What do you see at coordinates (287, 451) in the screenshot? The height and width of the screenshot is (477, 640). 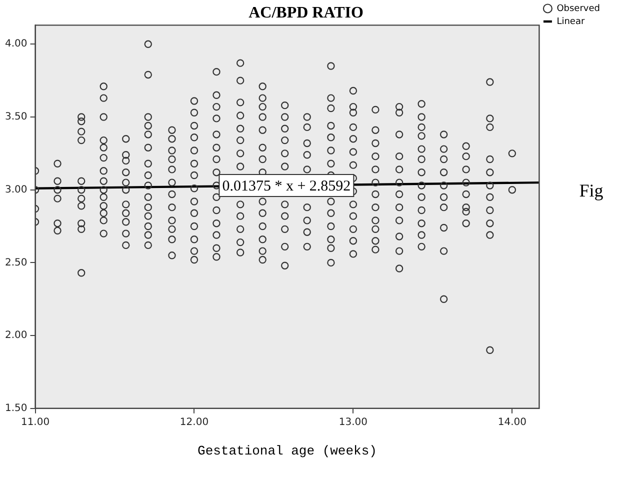 I see `x-axis-title: Gestational age (weeks)` at bounding box center [287, 451].